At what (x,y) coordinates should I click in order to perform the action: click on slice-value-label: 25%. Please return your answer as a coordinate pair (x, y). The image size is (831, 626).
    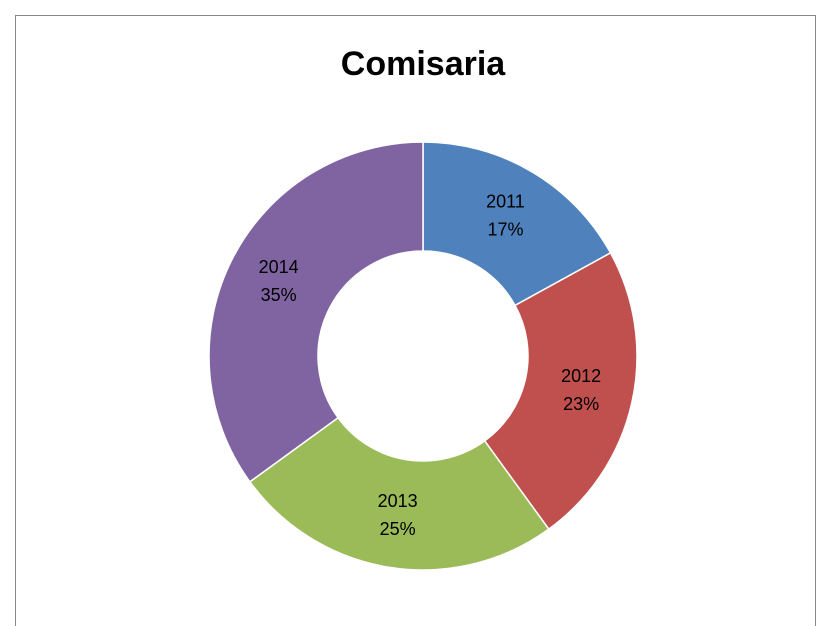
    Looking at the image, I should click on (398, 529).